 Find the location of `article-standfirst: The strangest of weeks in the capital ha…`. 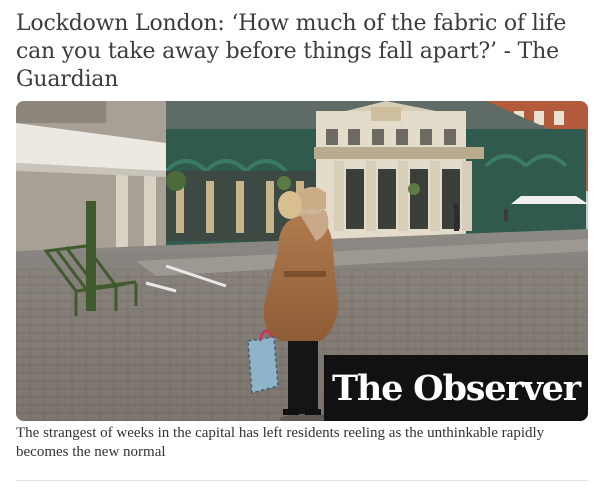

article-standfirst: The strangest of weeks in the capital ha… is located at coordinates (280, 442).